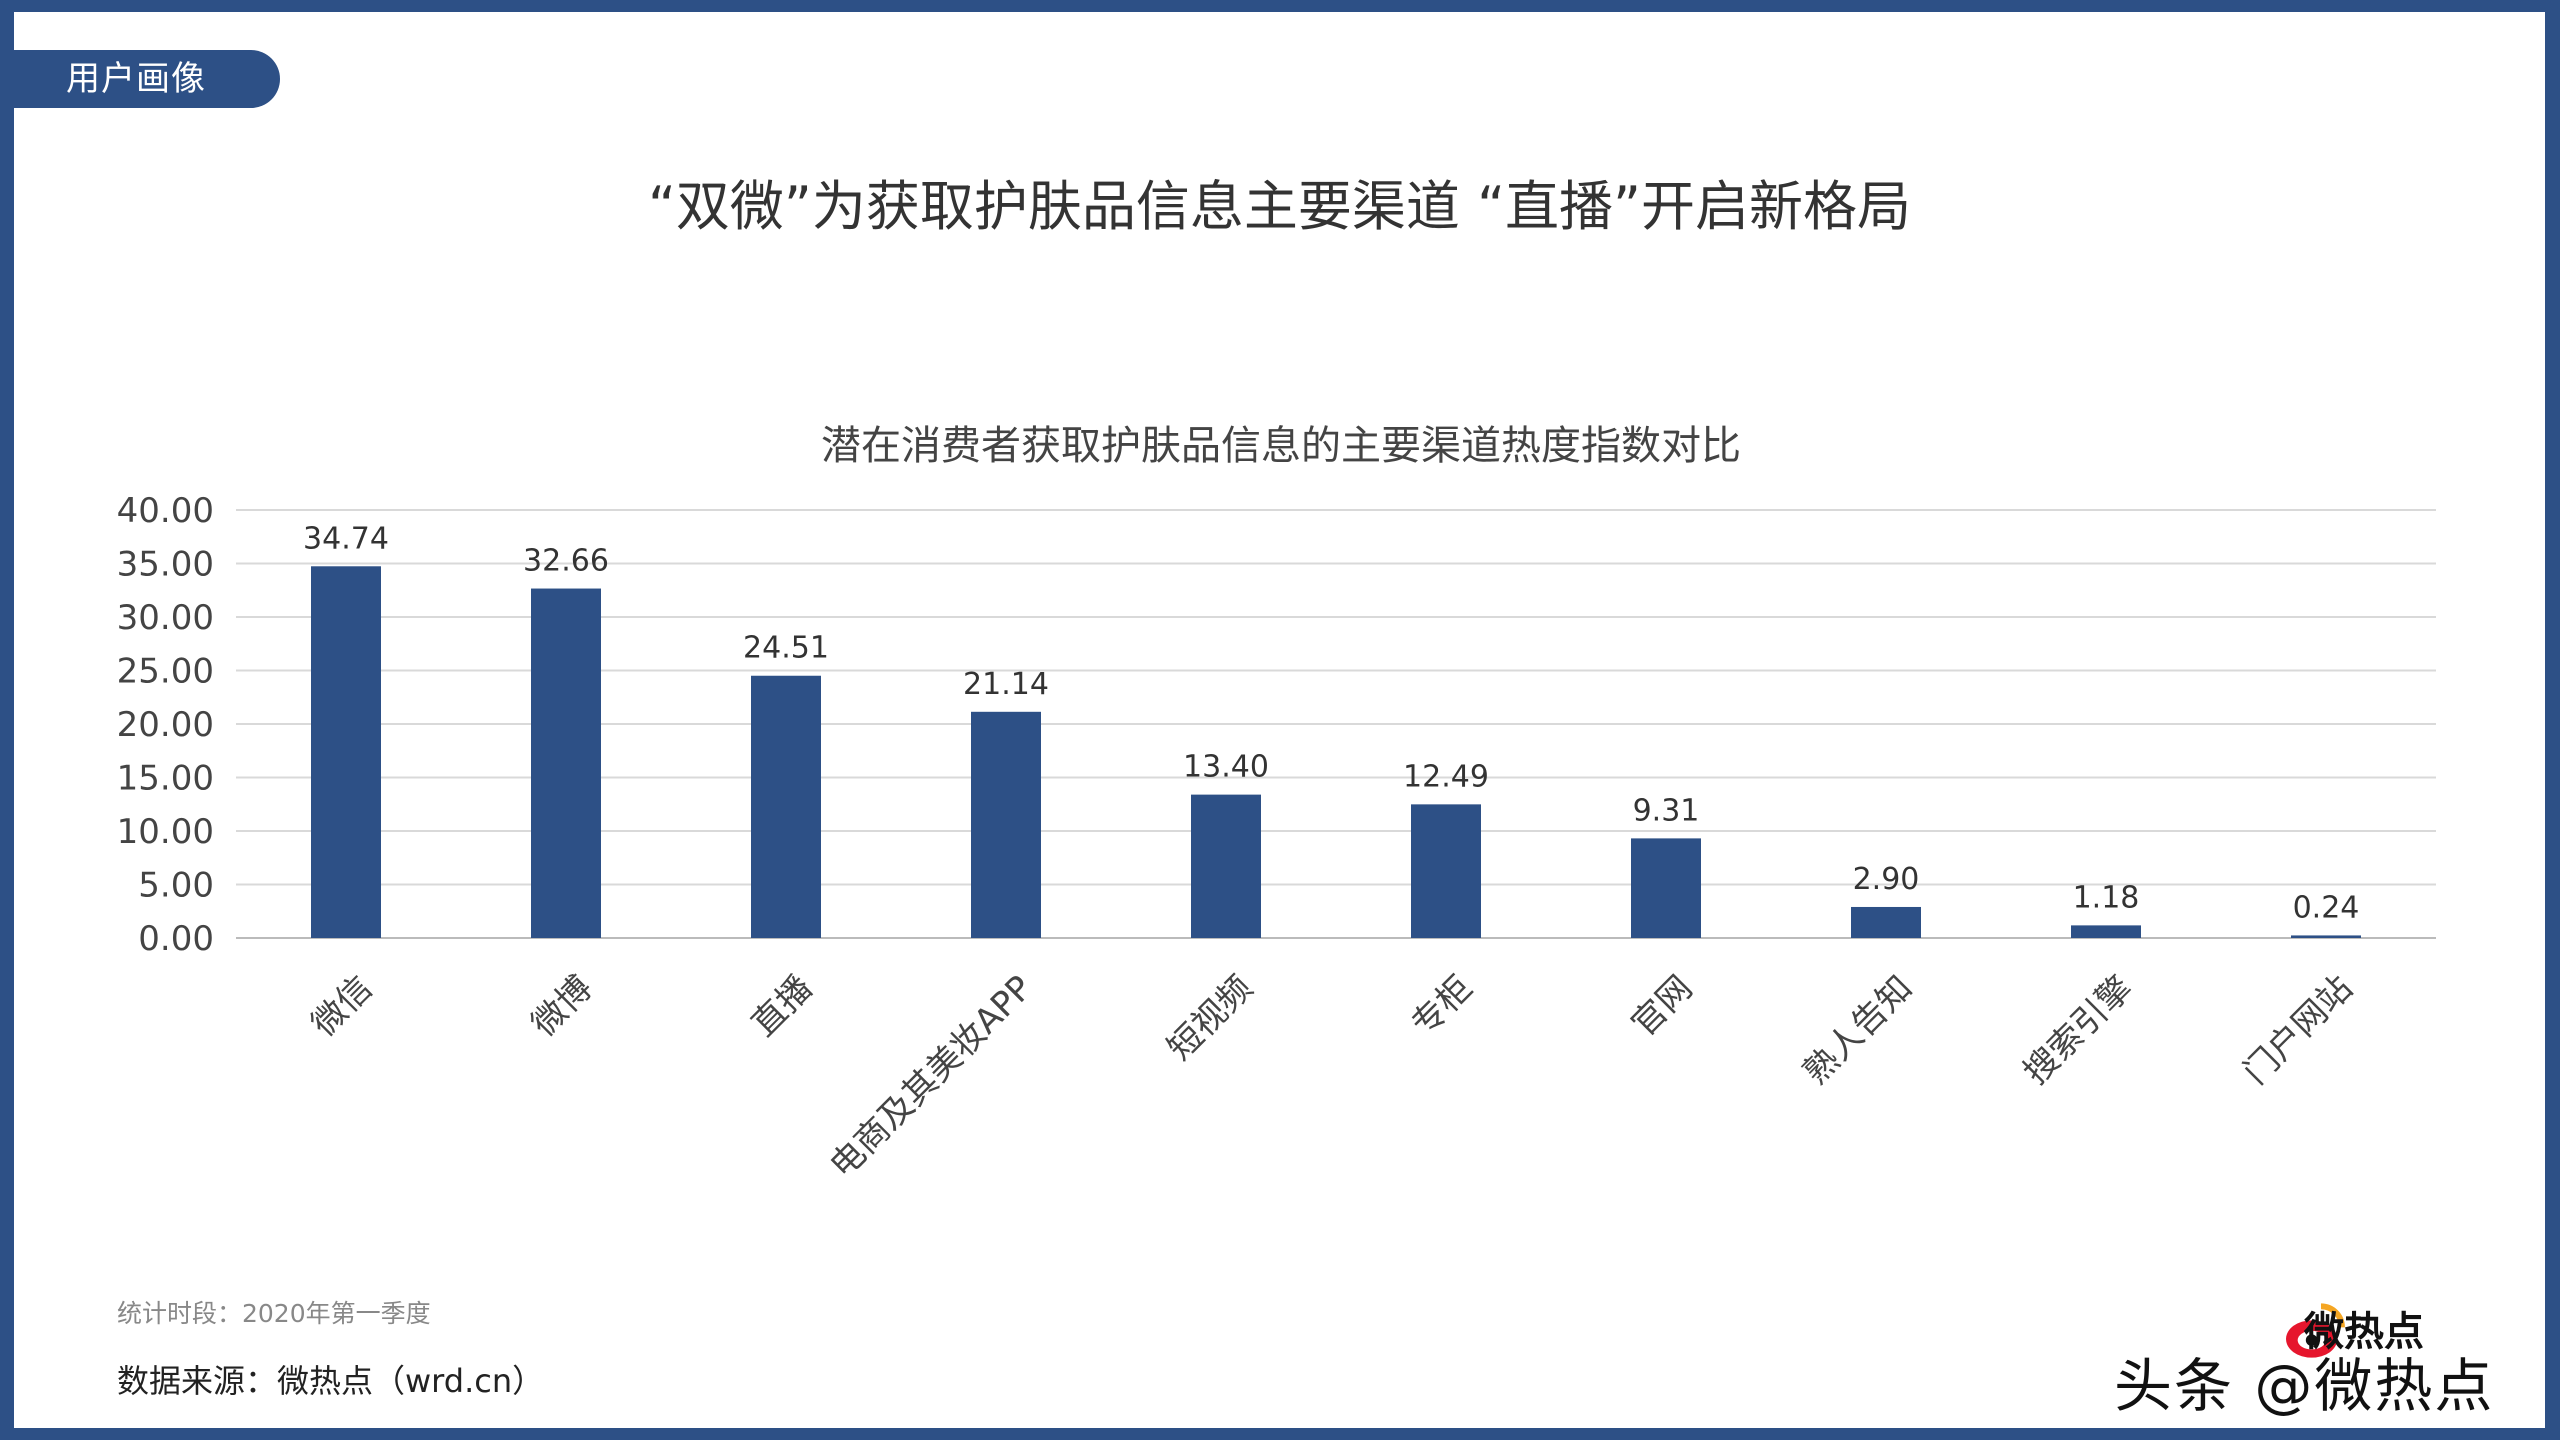  What do you see at coordinates (562, 1006) in the screenshot?
I see `x-tick-label: 微博` at bounding box center [562, 1006].